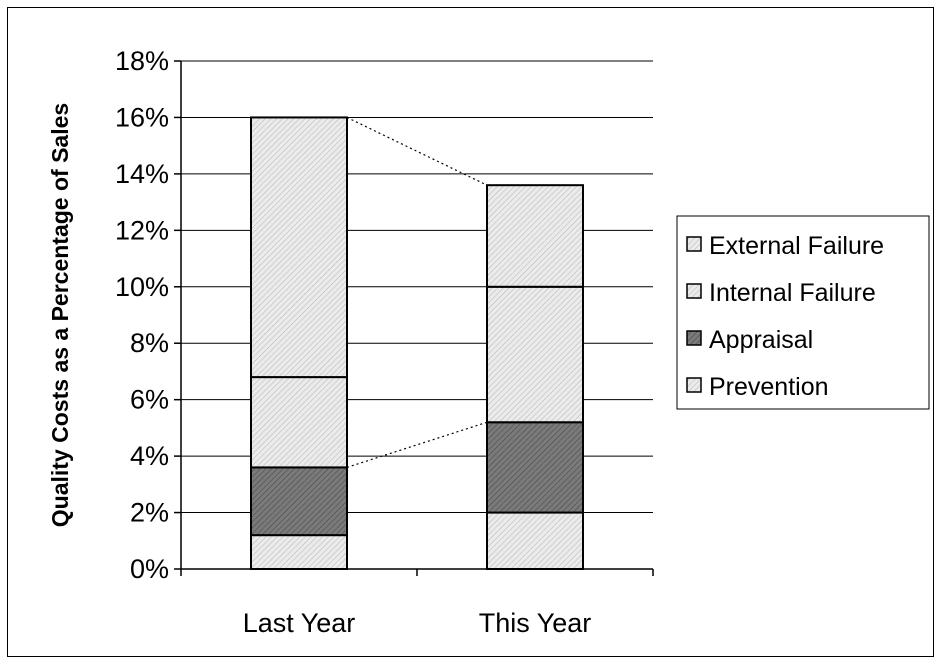 The image size is (942, 665). I want to click on x-tick-labels: Last Year This Year, so click(417, 623).